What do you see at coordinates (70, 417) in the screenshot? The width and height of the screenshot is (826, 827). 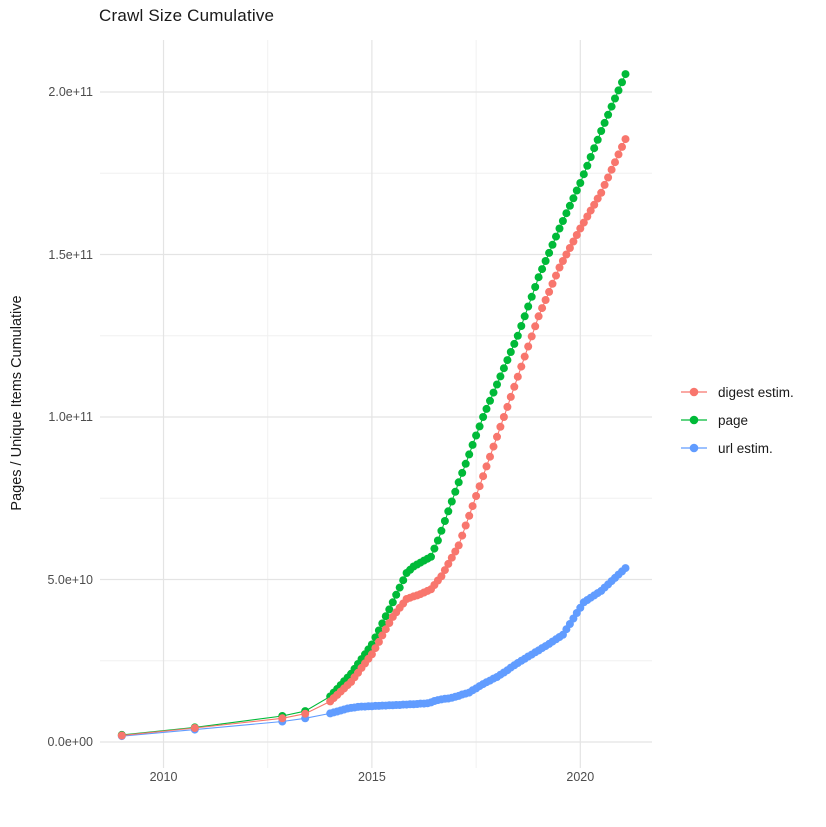 I see `y-tick-label: 1.0e+11` at bounding box center [70, 417].